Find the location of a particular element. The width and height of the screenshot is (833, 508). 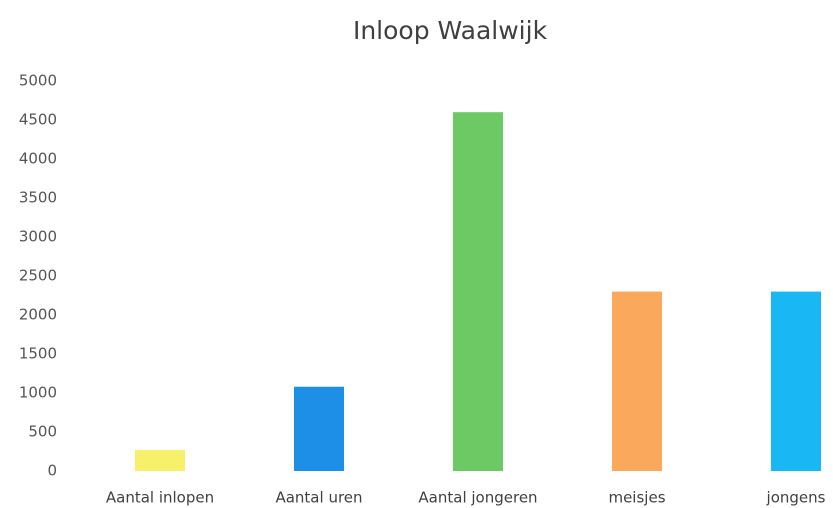

y-tick-label: 2000 is located at coordinates (38, 315).